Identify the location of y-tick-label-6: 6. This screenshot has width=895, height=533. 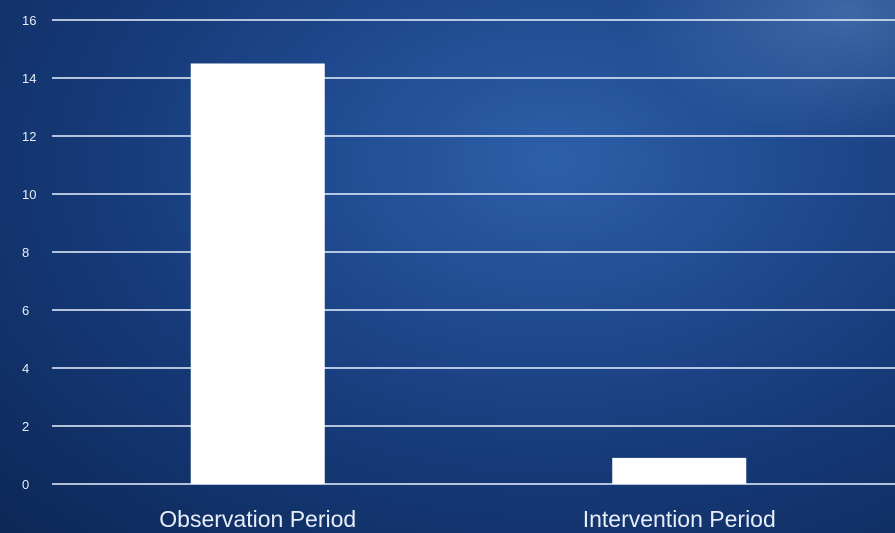
(25, 310).